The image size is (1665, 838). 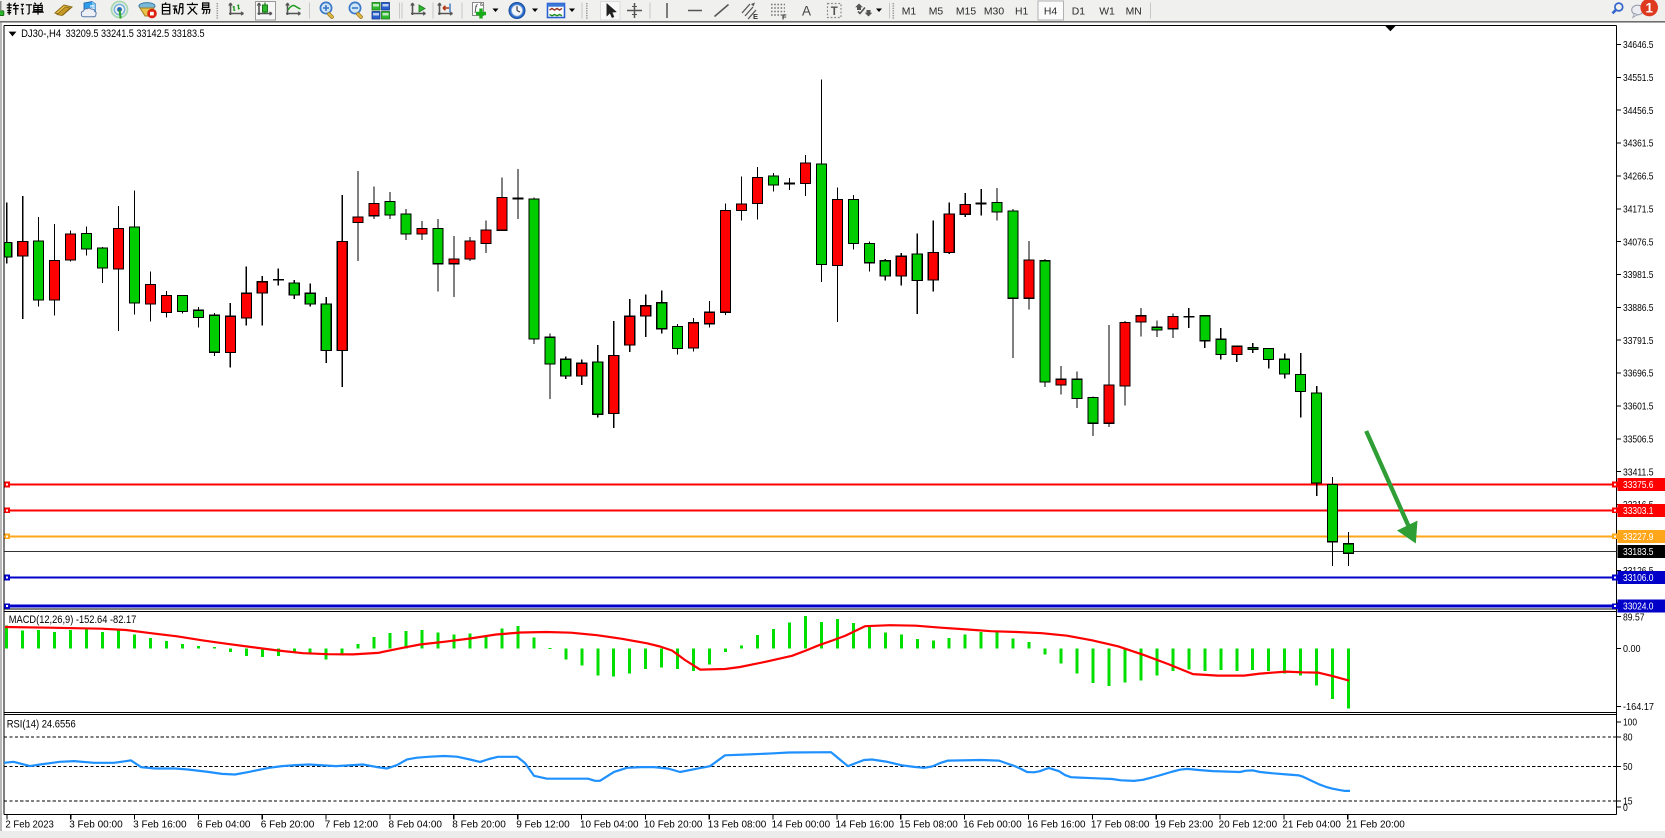 I want to click on svg-text: 10 Feb 04:00, so click(x=609, y=825).